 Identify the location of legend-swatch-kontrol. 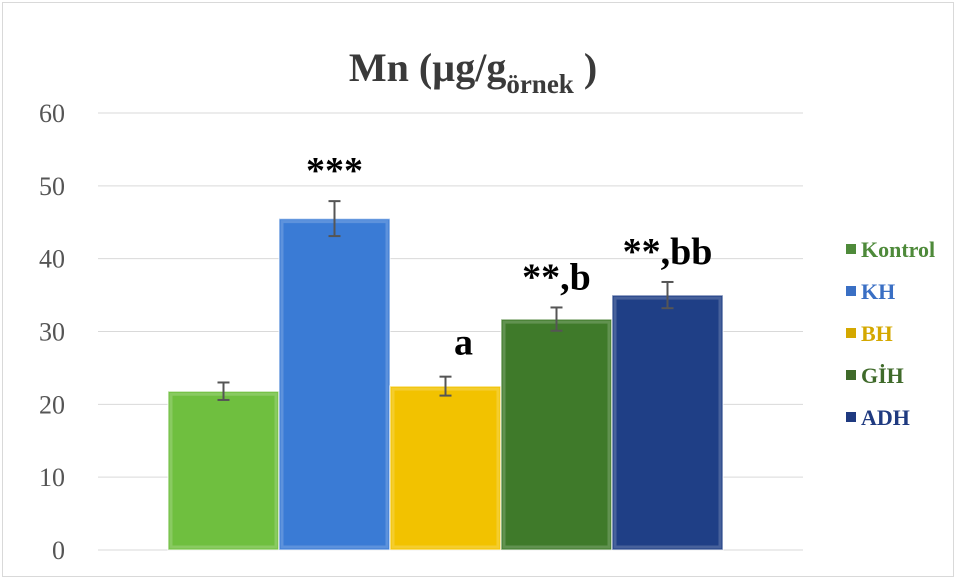
(851, 249).